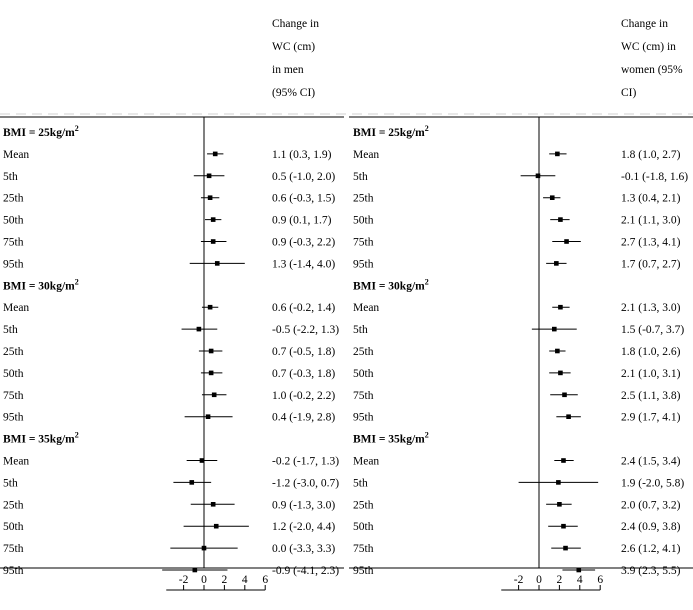 The height and width of the screenshot is (610, 693). I want to click on column-header-line: in men, so click(288, 70).